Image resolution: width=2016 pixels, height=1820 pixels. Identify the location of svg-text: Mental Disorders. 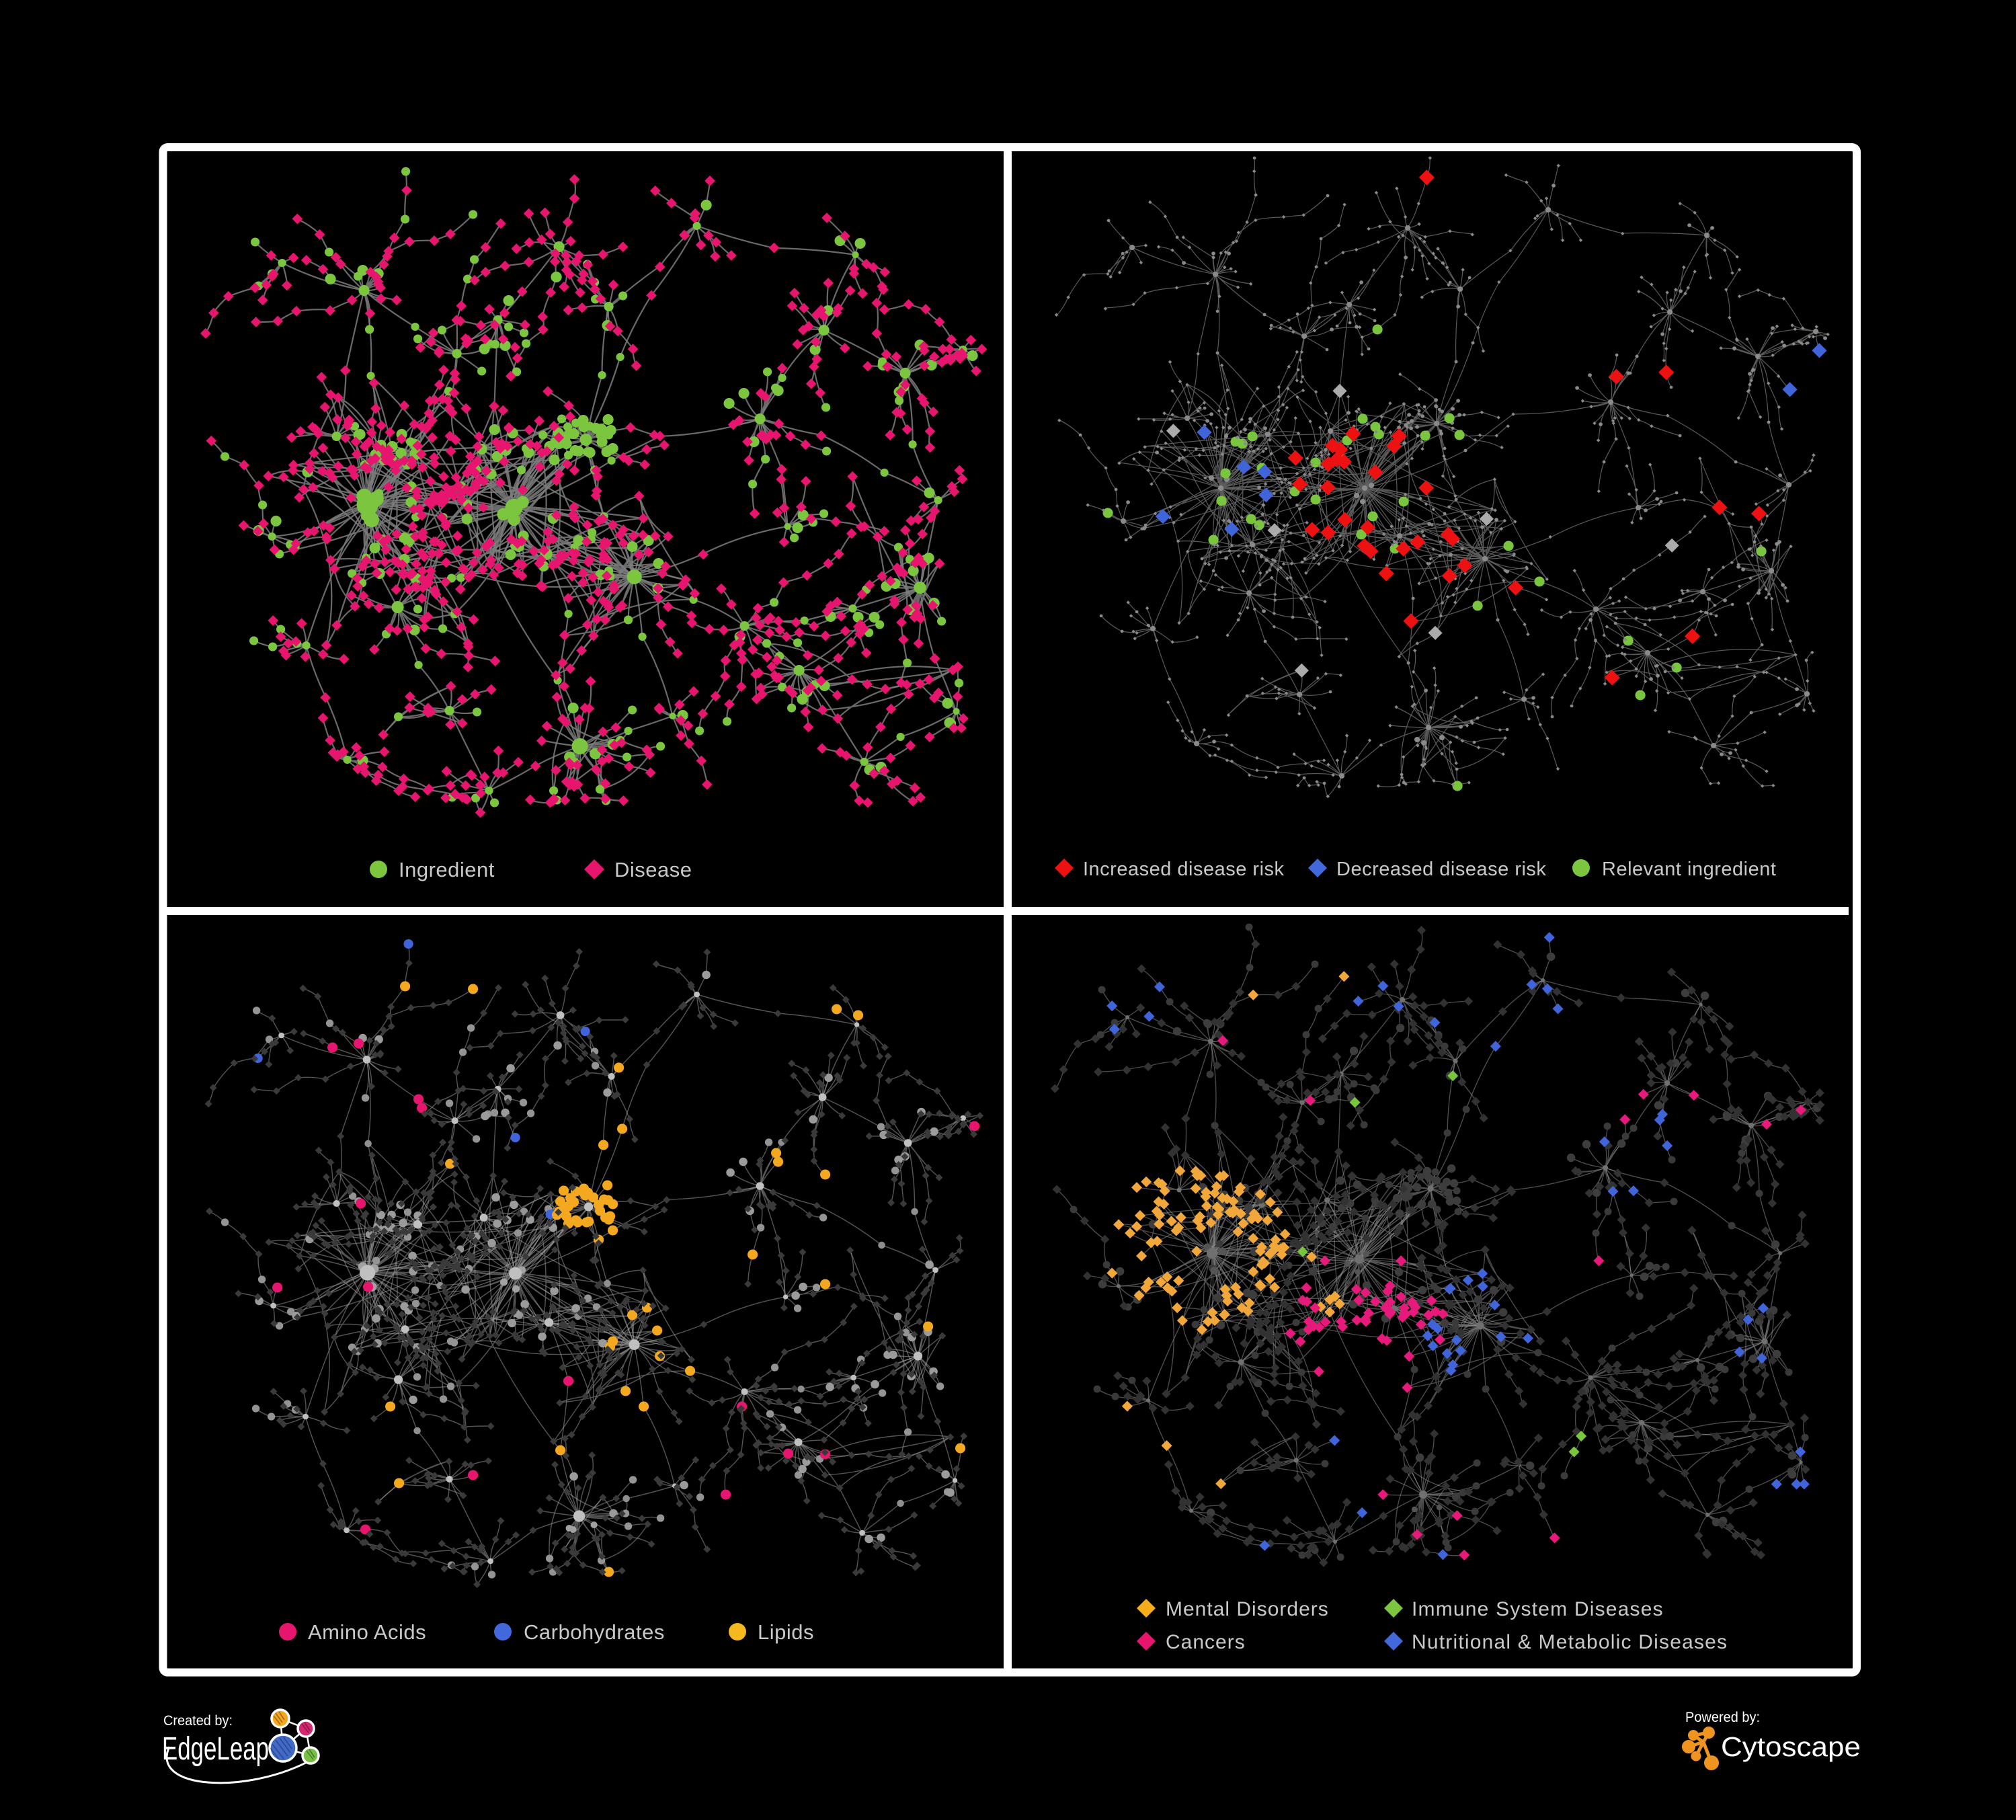
(1247, 1609).